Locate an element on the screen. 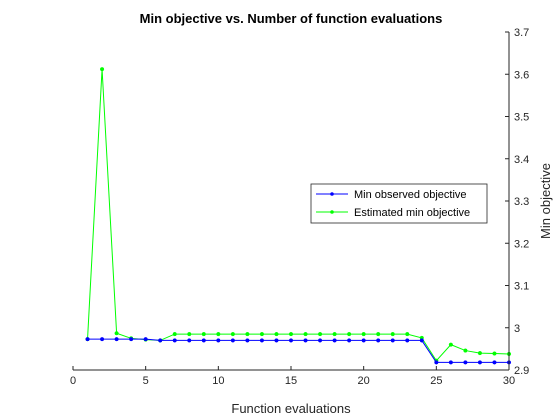 Image resolution: width=560 pixels, height=420 pixels. legend-box is located at coordinates (399, 203).